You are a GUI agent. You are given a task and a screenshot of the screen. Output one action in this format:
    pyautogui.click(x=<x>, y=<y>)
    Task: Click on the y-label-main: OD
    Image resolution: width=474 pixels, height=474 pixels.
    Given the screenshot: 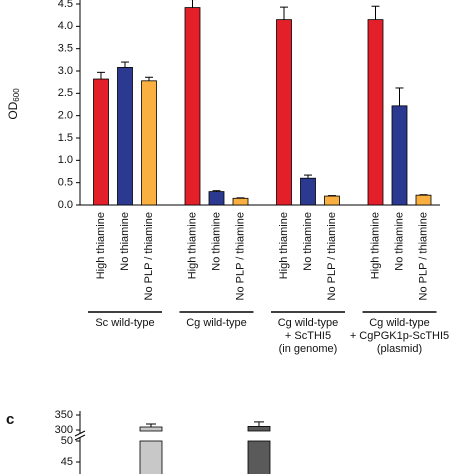 What is the action you would take?
    pyautogui.click(x=13, y=110)
    